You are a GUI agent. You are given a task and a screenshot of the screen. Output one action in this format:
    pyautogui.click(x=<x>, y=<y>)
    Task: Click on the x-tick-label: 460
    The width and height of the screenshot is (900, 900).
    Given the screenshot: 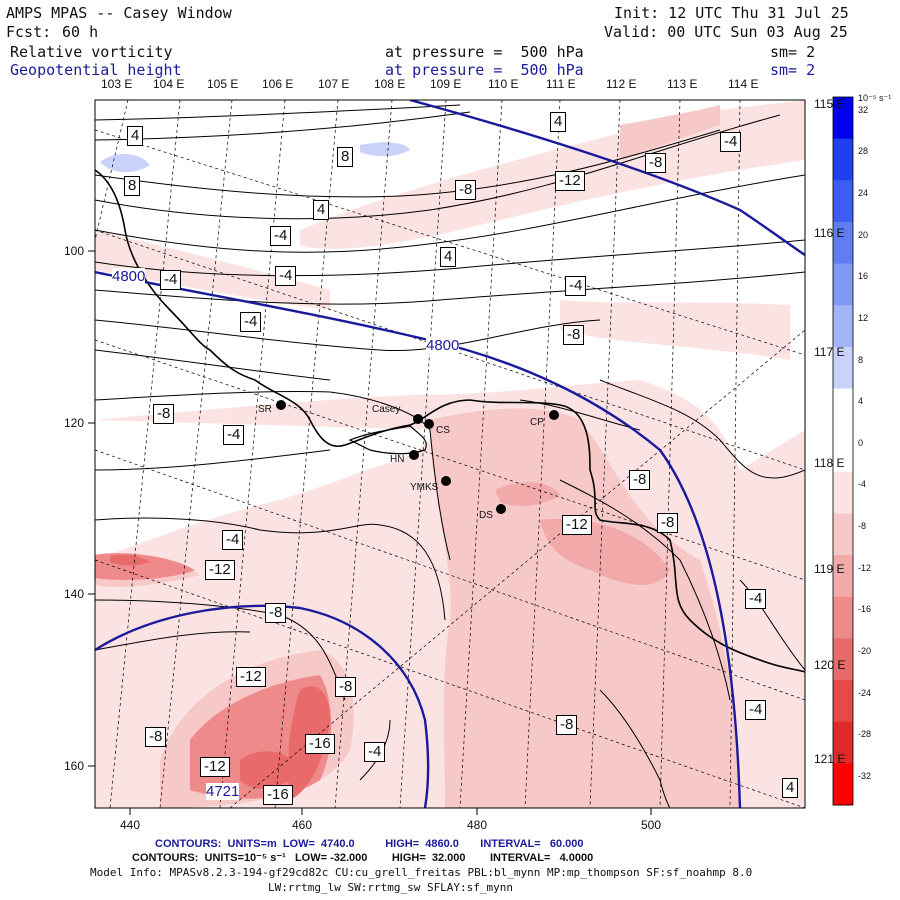 What is the action you would take?
    pyautogui.click(x=302, y=825)
    